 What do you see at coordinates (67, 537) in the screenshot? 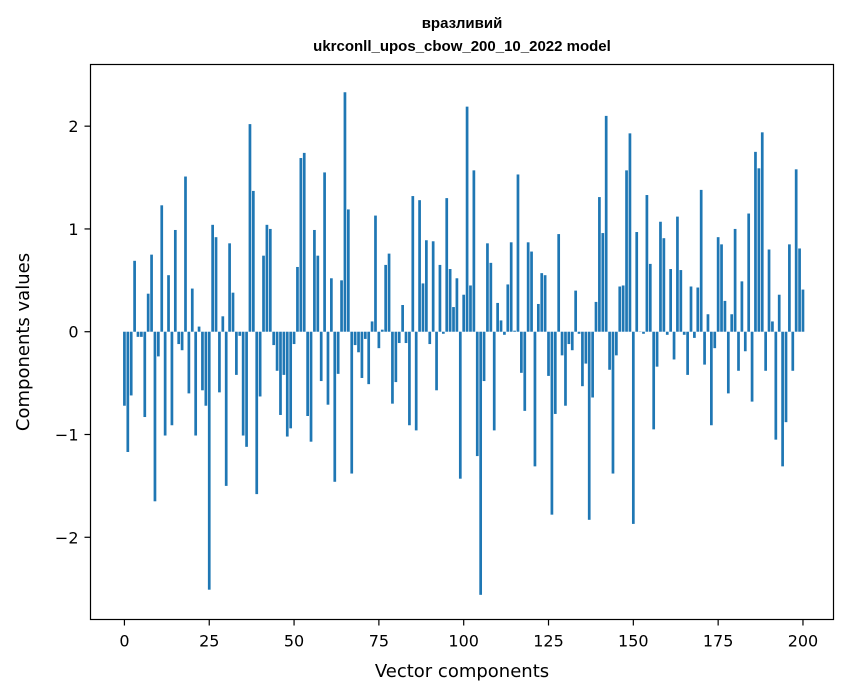
I see `y-tick-label: −2` at bounding box center [67, 537].